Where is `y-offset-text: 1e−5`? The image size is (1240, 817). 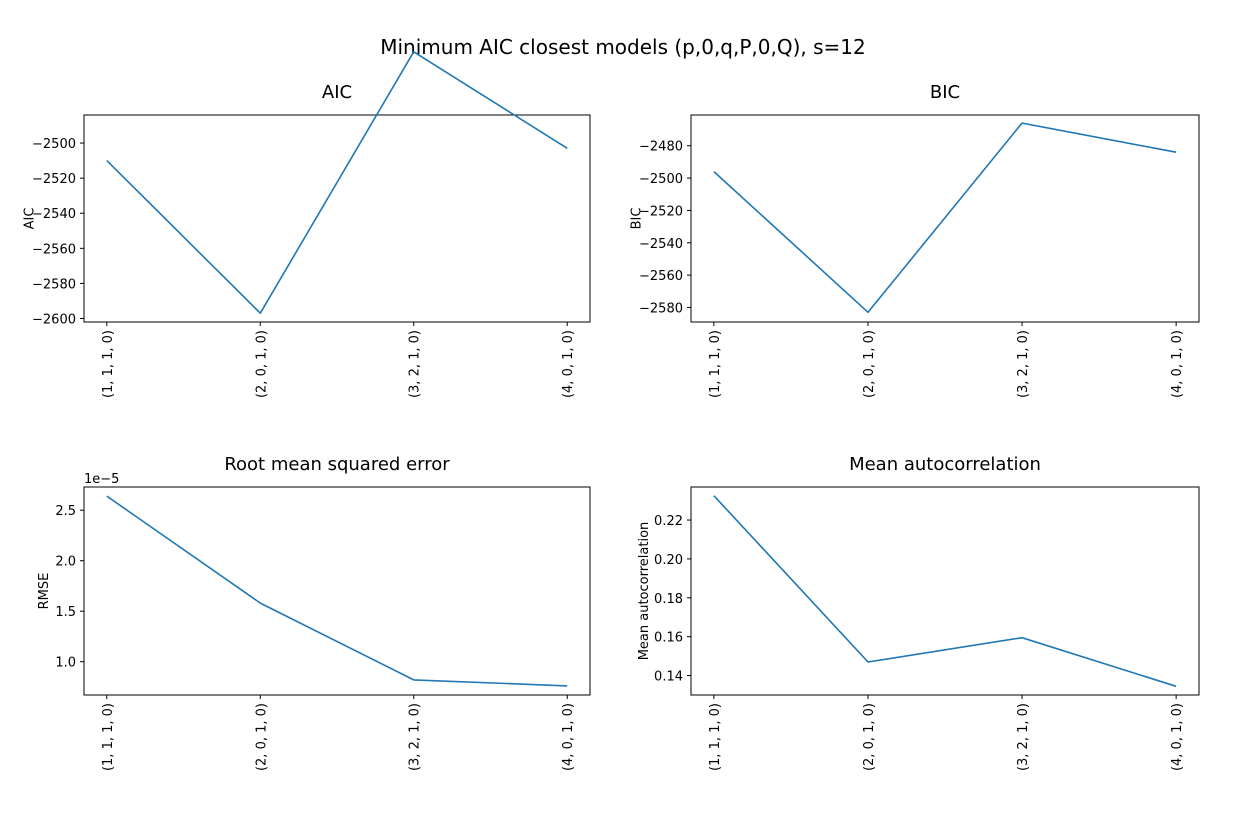
y-offset-text: 1e−5 is located at coordinates (101, 479).